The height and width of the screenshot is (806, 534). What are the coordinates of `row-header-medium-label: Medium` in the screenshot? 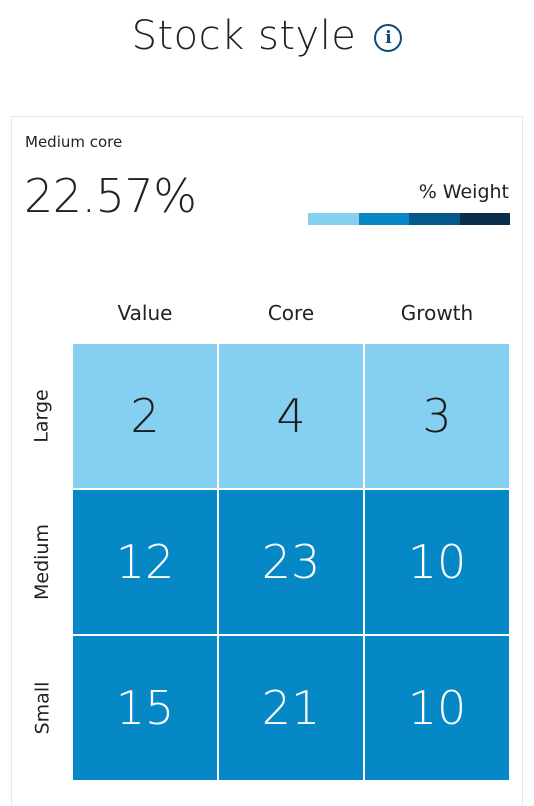 It's located at (42, 562).